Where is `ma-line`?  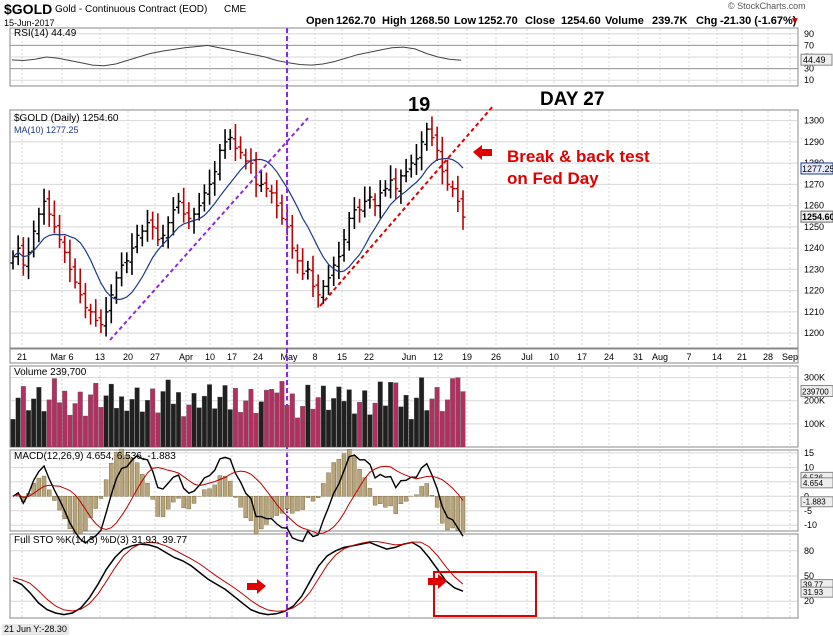 ma-line is located at coordinates (238, 229).